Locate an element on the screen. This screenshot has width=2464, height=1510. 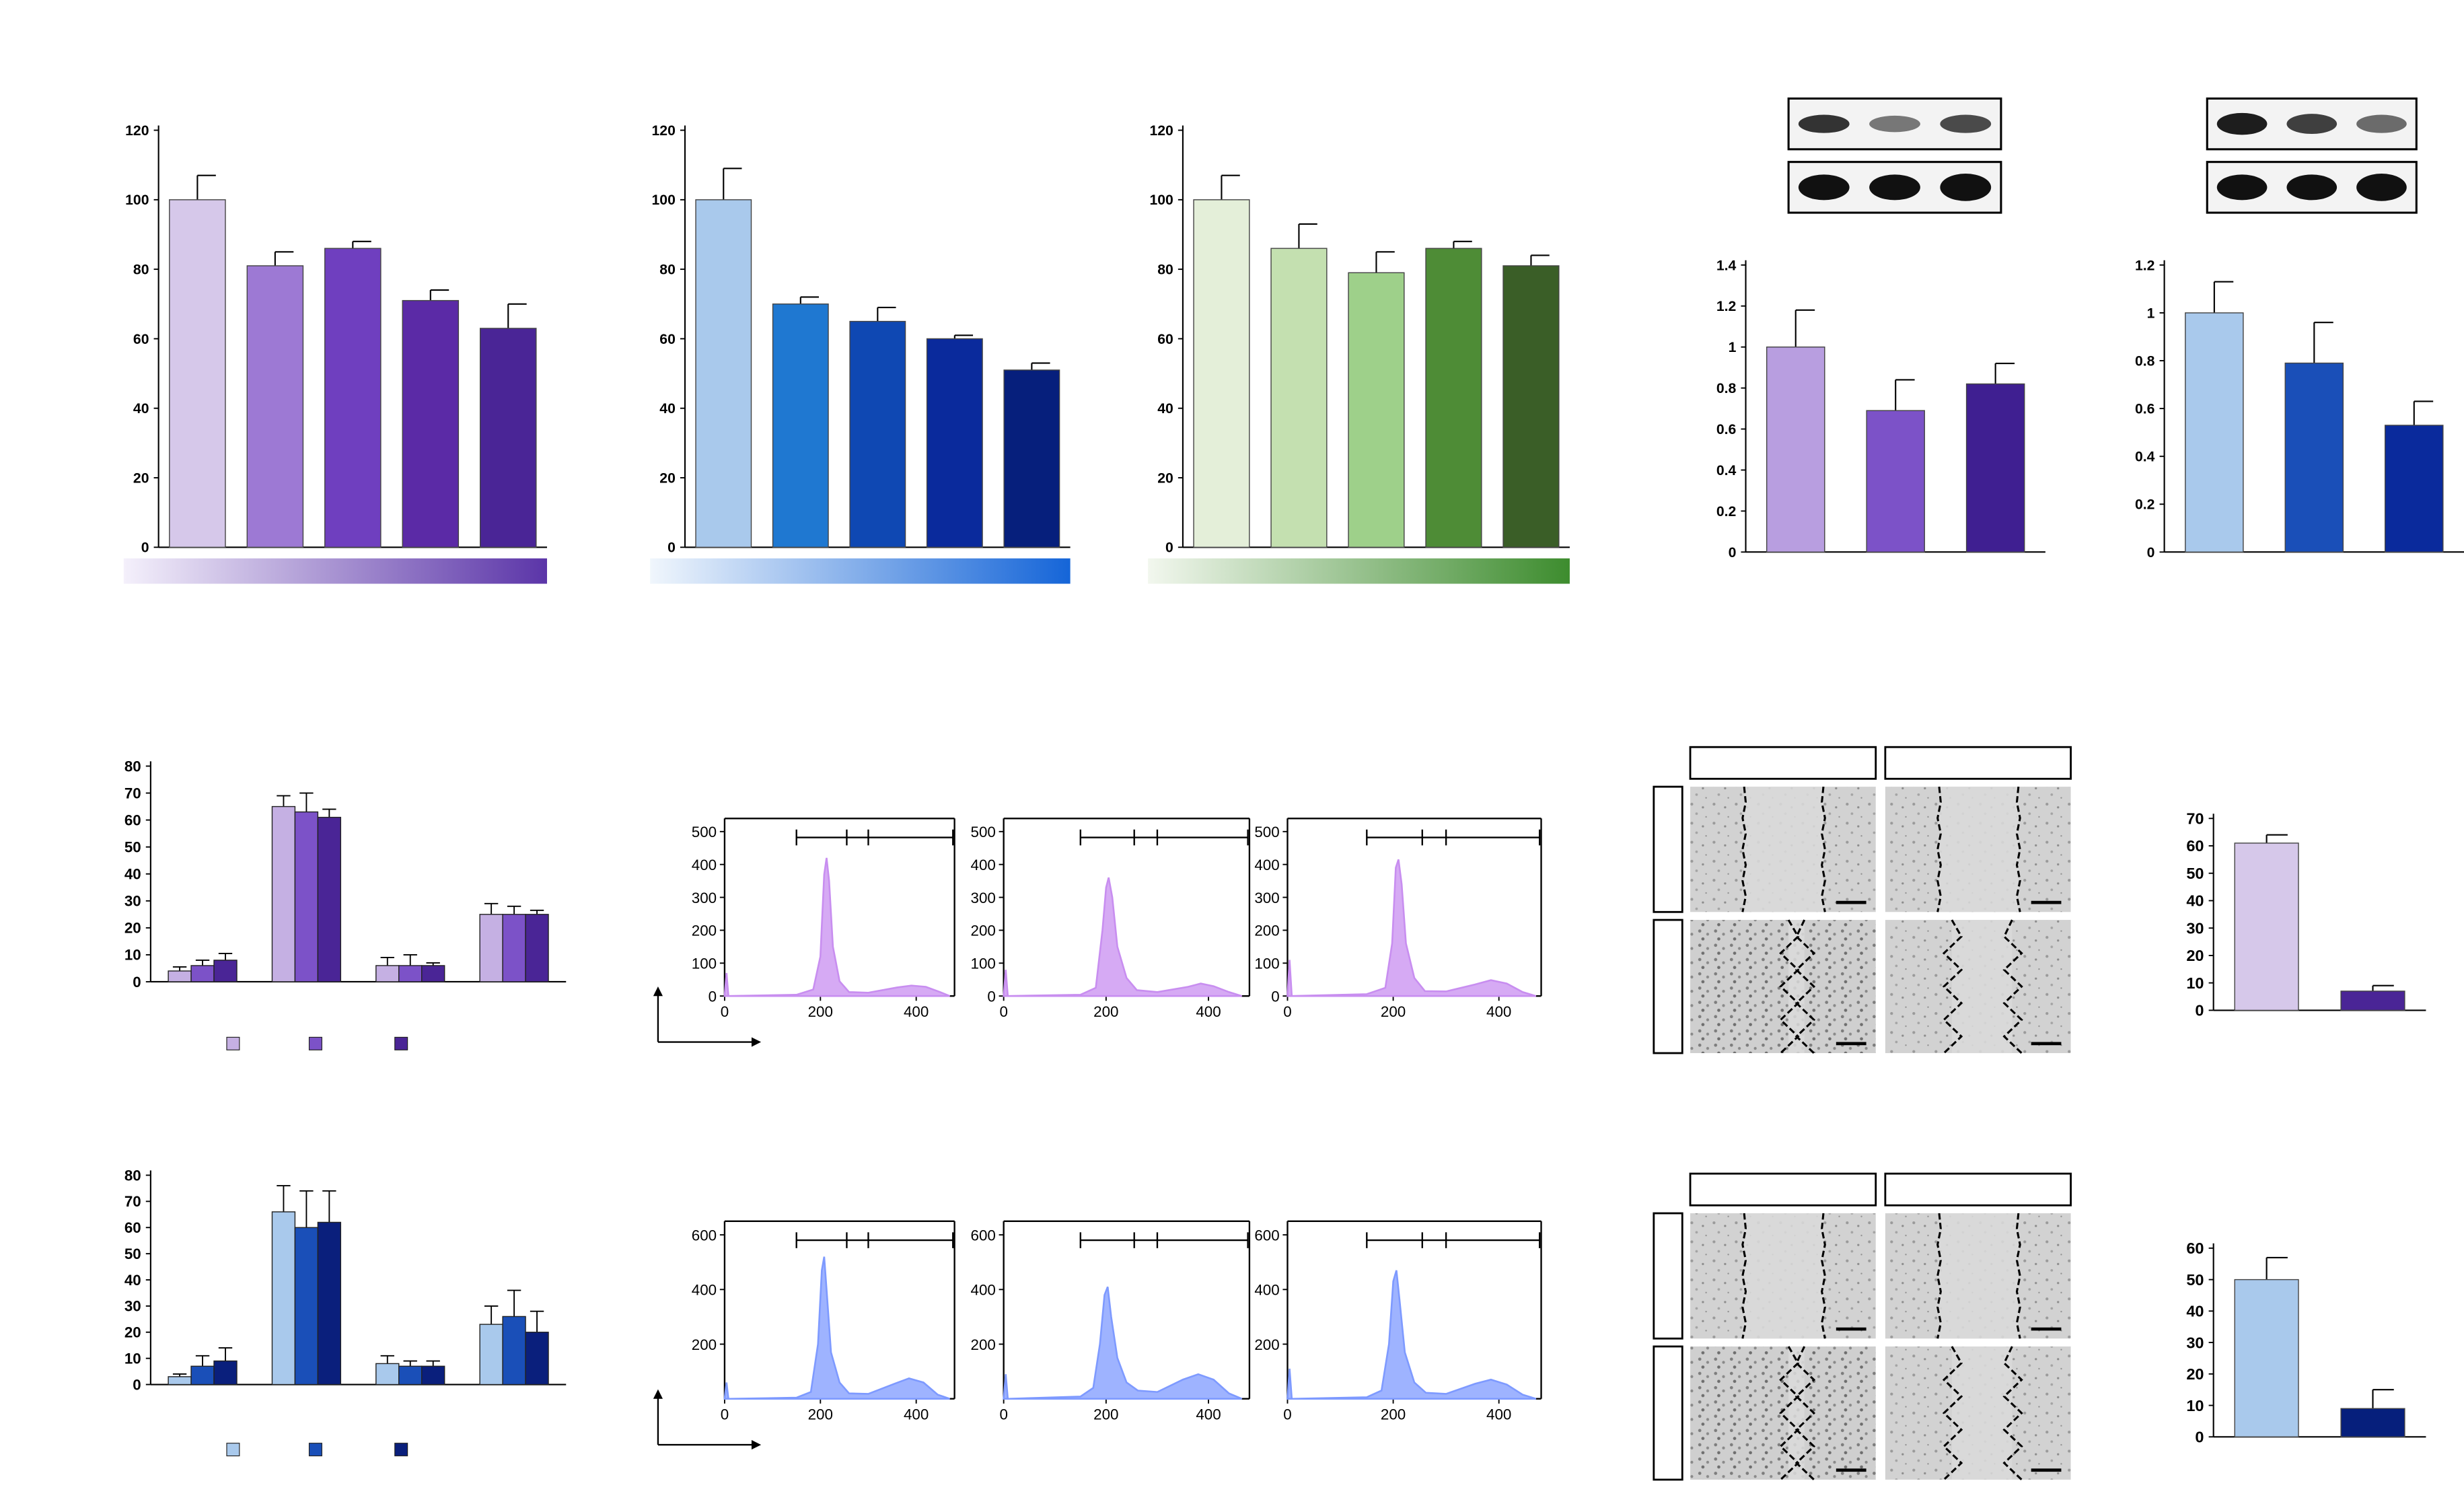
y-tick-label: 50 is located at coordinates (2195, 873).